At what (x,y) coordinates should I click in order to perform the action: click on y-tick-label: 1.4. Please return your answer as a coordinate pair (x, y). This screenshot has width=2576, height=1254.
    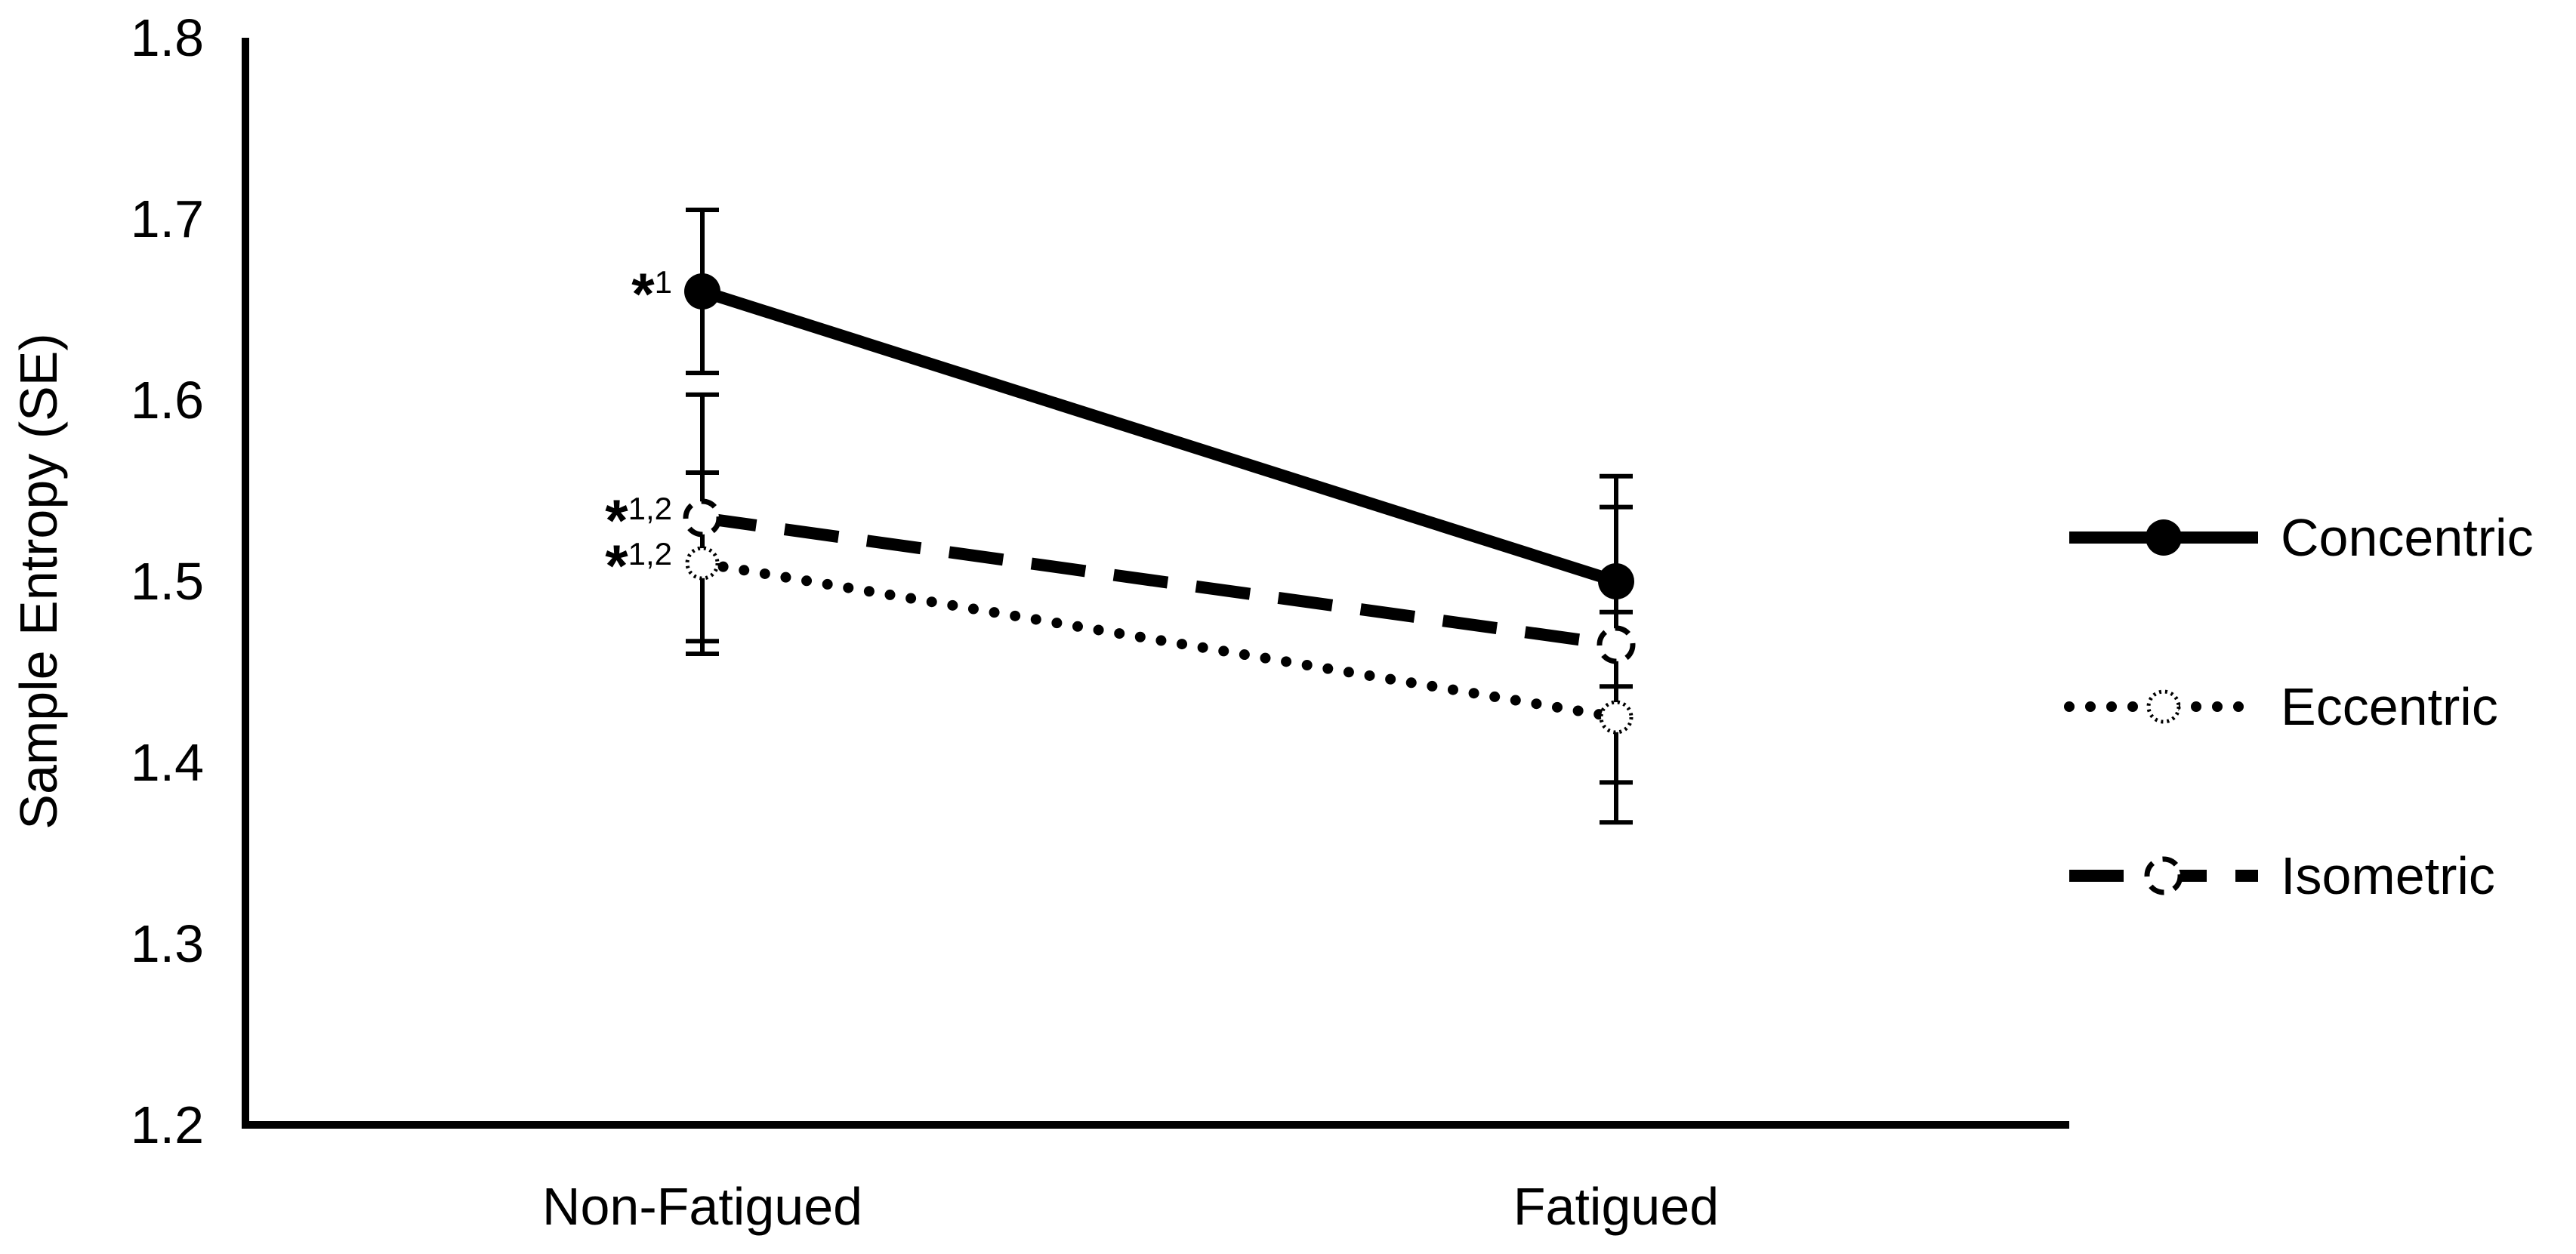
    Looking at the image, I should click on (167, 762).